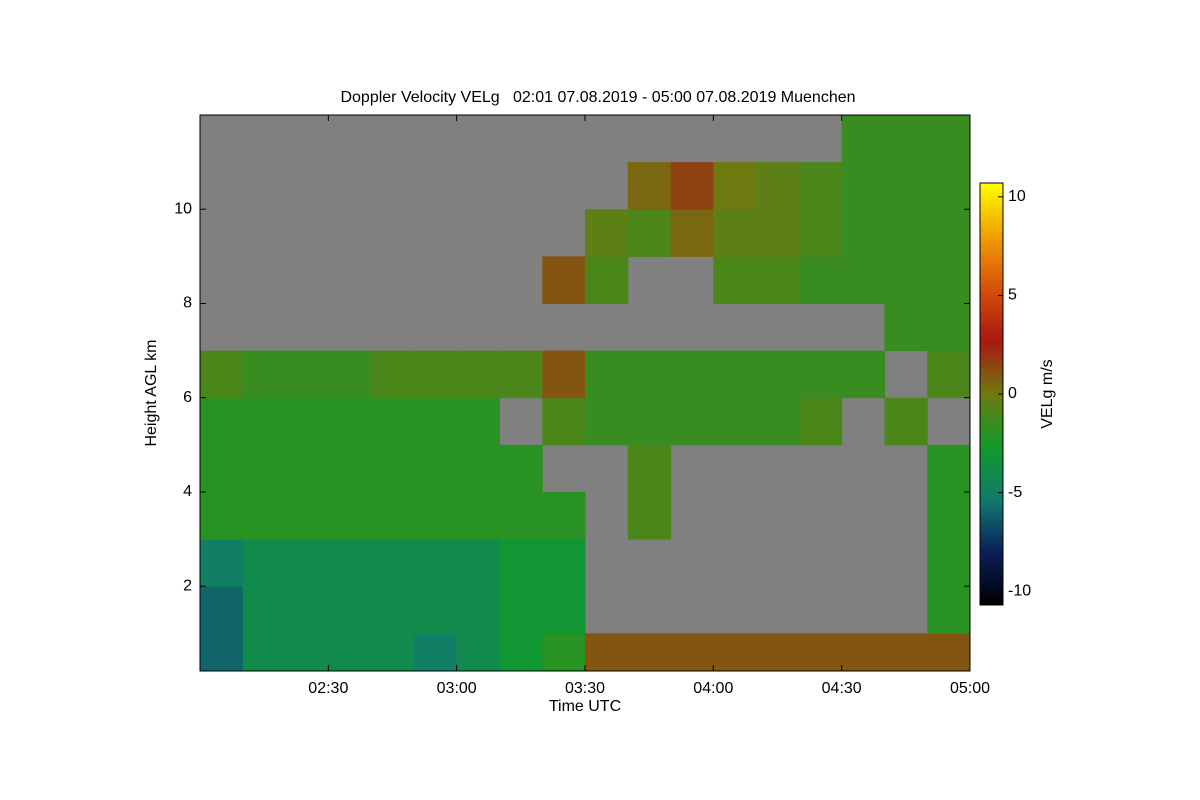 This screenshot has width=1200, height=800. Describe the element at coordinates (151, 392) in the screenshot. I see `y-axis-label: Height AGL km` at that location.